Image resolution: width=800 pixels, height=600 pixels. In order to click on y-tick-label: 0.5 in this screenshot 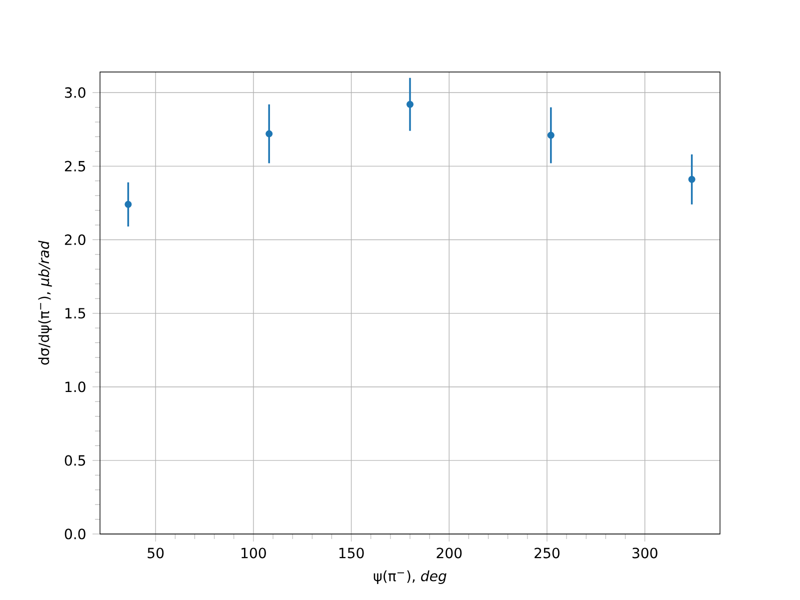, I will do `click(75, 460)`.